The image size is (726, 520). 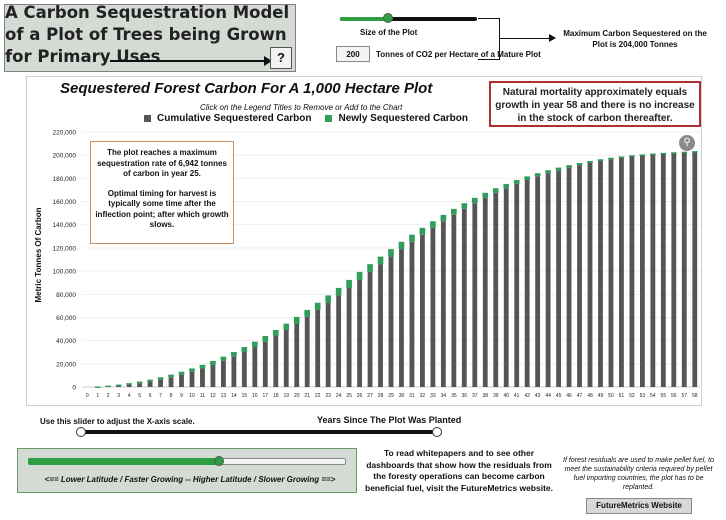 What do you see at coordinates (81, 432) in the screenshot?
I see `range-thumb-min` at bounding box center [81, 432].